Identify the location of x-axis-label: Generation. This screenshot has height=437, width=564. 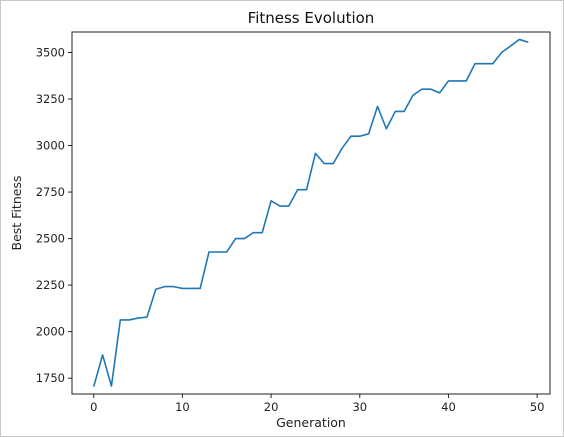
(311, 422).